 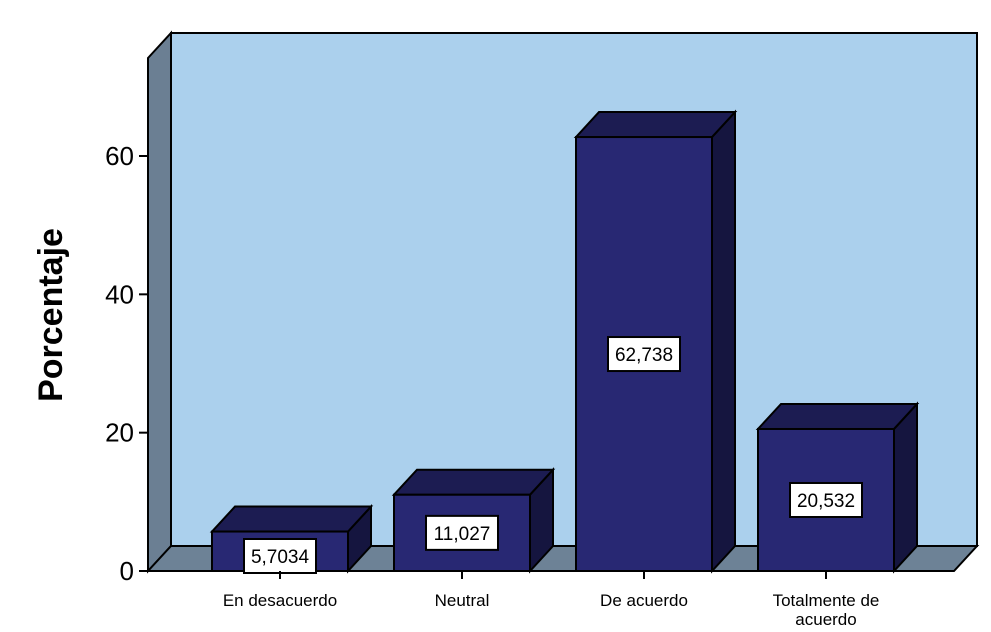 I want to click on bar: 20,532, so click(x=837, y=490).